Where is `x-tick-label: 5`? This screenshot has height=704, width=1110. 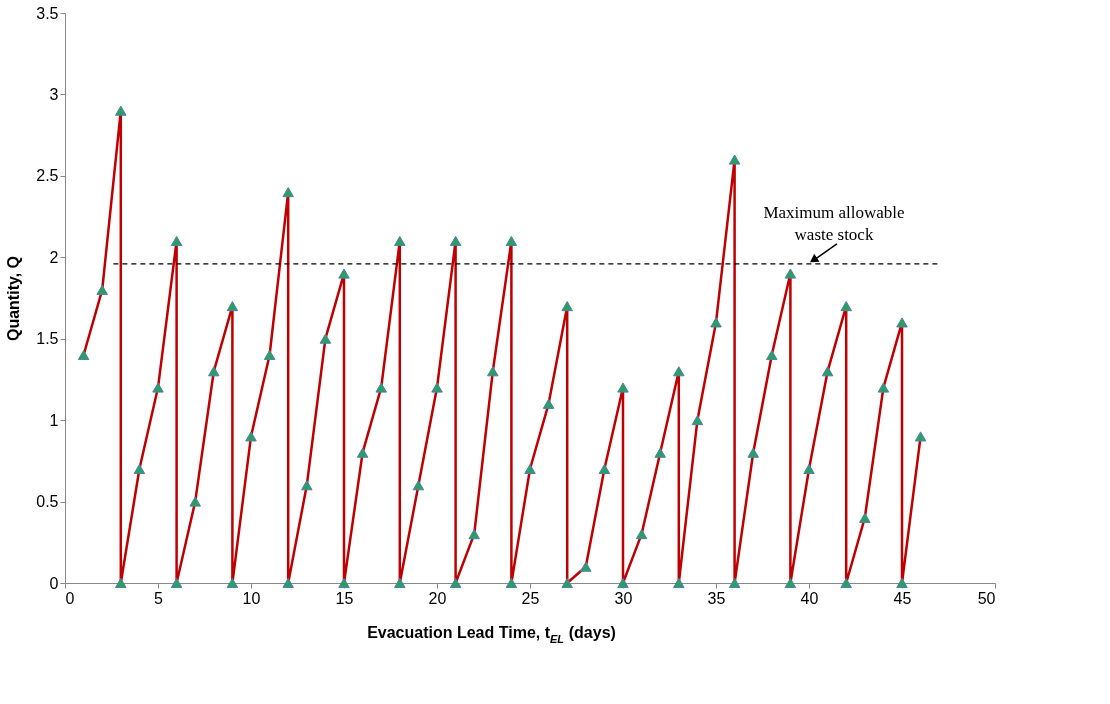
x-tick-label: 5 is located at coordinates (159, 598).